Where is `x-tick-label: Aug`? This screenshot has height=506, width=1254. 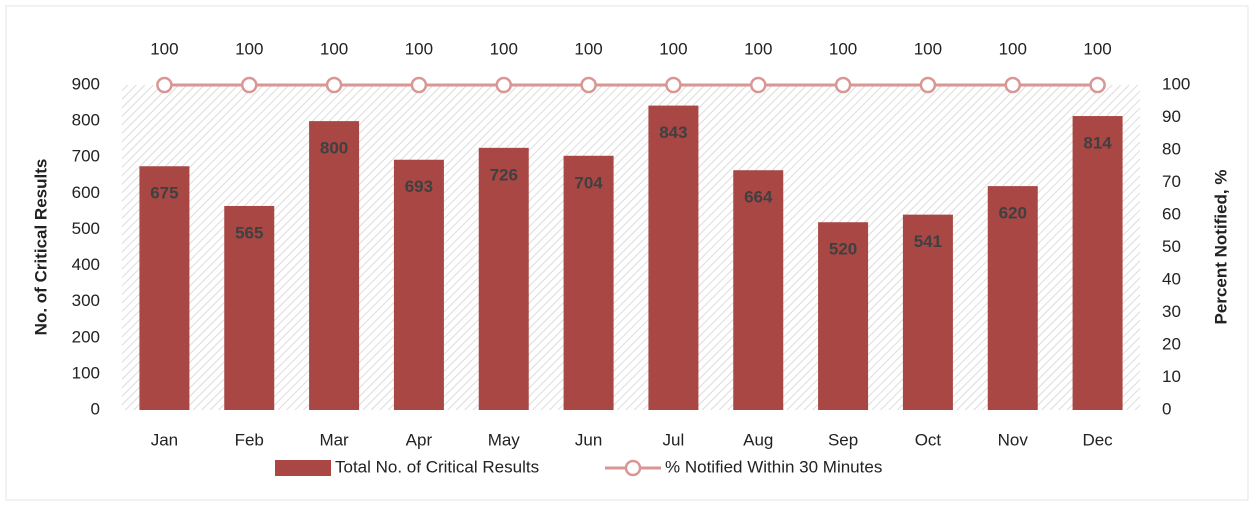
x-tick-label: Aug is located at coordinates (758, 439).